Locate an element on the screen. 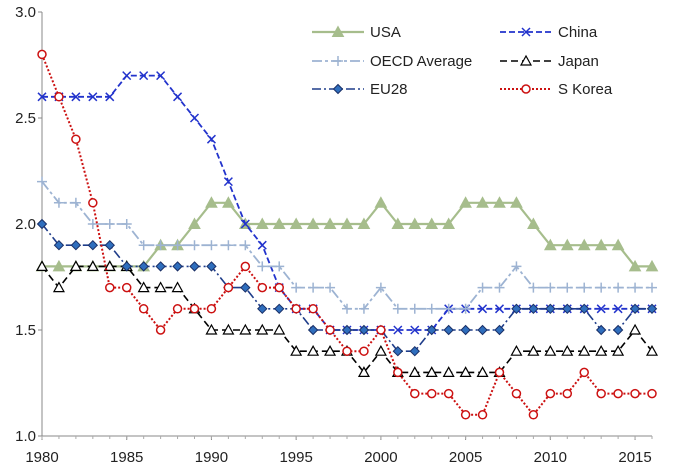 The width and height of the screenshot is (685, 472). series-line-usa is located at coordinates (347, 234).